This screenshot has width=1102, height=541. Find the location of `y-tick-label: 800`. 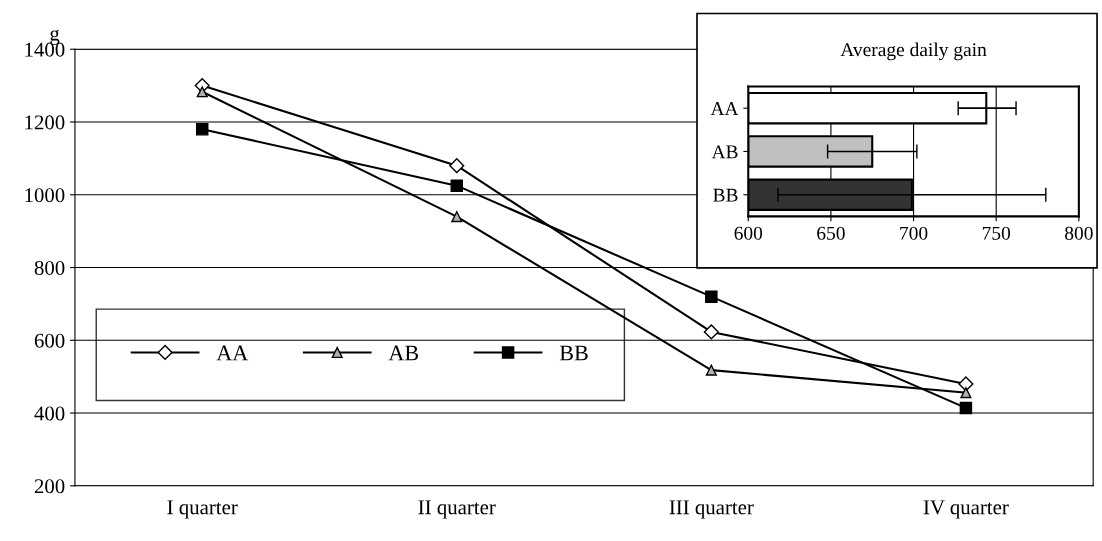

y-tick-label: 800 is located at coordinates (49, 267).